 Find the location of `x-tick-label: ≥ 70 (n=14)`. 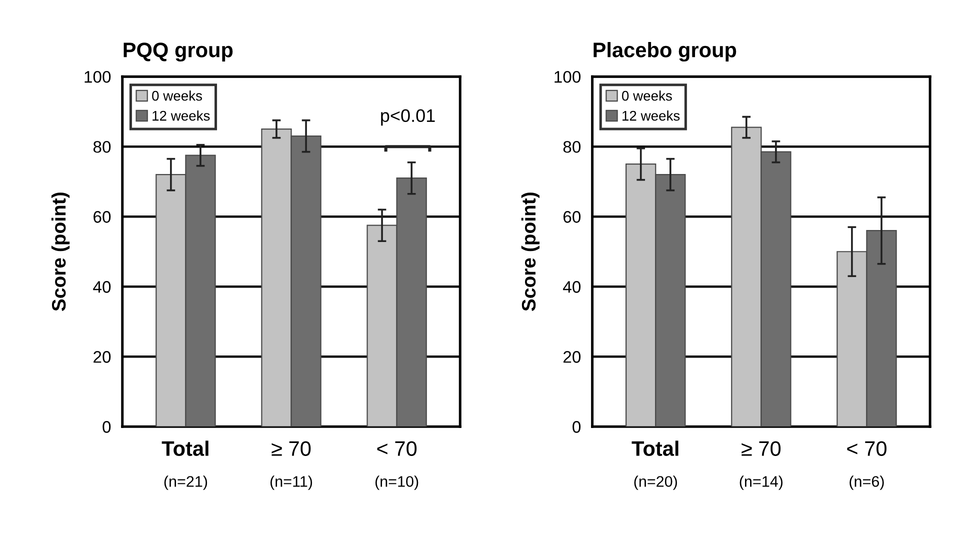

x-tick-label: ≥ 70 (n=14) is located at coordinates (761, 465).